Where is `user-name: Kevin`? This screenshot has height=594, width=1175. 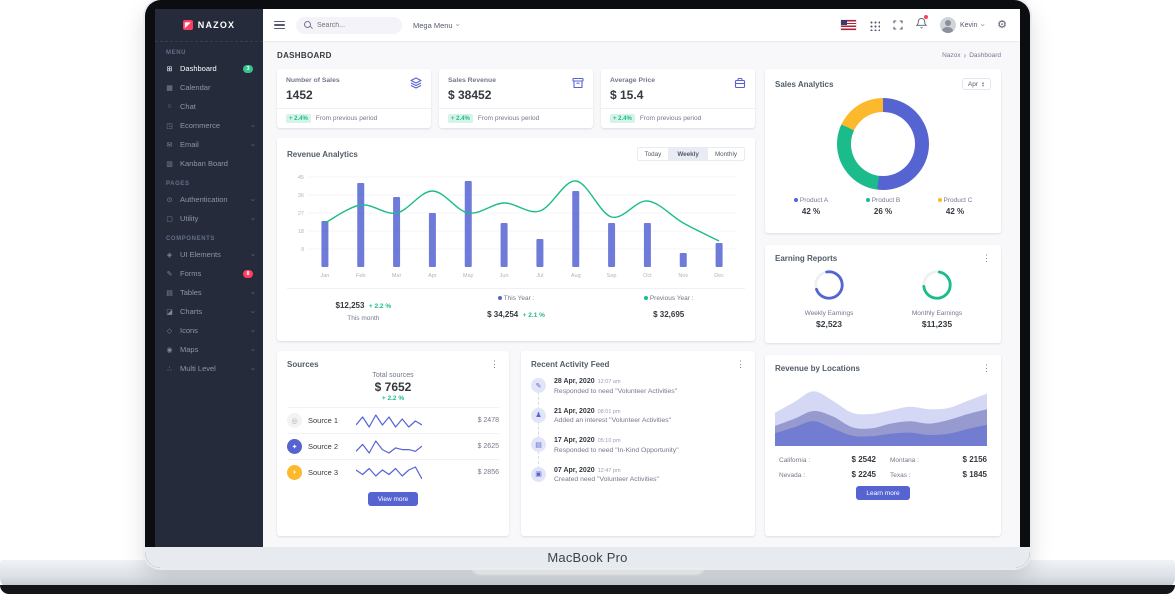
user-name: Kevin is located at coordinates (968, 25).